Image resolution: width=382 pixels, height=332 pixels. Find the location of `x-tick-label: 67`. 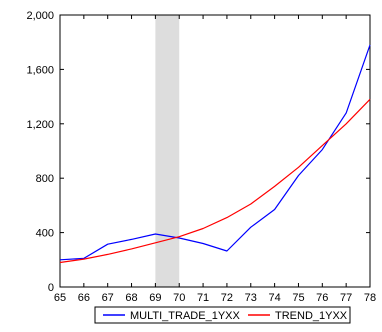

x-tick-label: 67 is located at coordinates (108, 298).